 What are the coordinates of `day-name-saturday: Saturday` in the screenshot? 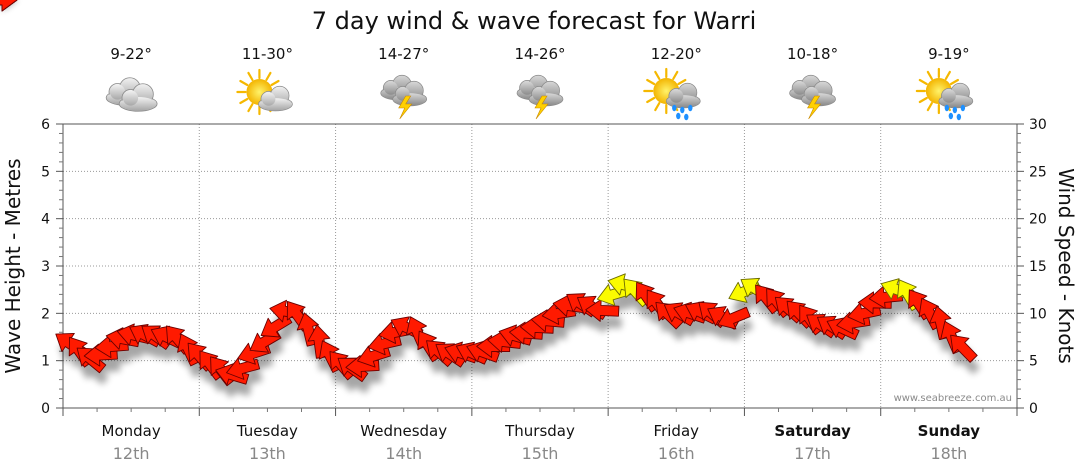 It's located at (812, 431).